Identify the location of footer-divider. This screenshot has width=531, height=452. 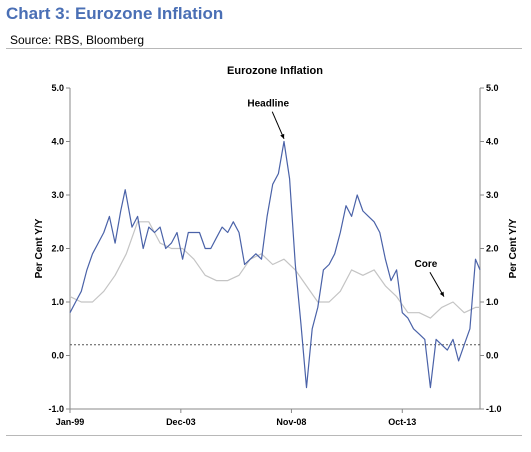
(264, 435).